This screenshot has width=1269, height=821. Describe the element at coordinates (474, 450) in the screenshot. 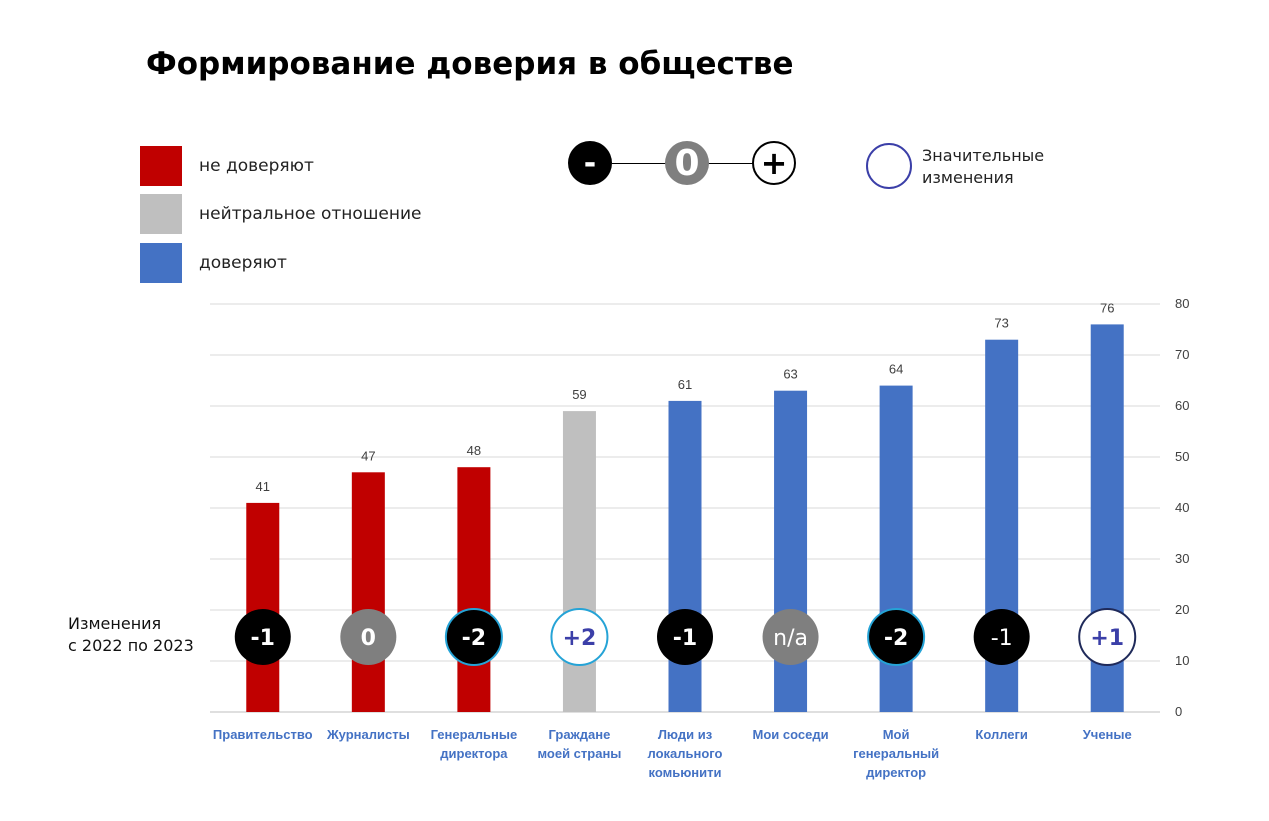

I see `data-label: 48` at that location.